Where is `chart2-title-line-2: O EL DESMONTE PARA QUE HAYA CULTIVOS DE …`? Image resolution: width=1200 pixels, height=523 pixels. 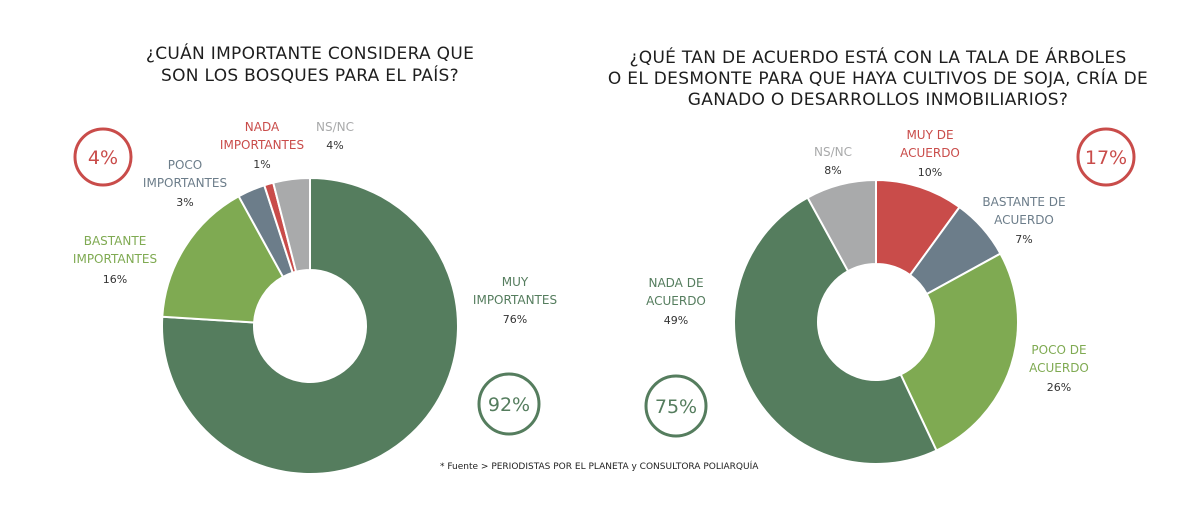
chart2-title-line-2: O EL DESMONTE PARA QUE HAYA CULTIVOS DE … is located at coordinates (878, 78).